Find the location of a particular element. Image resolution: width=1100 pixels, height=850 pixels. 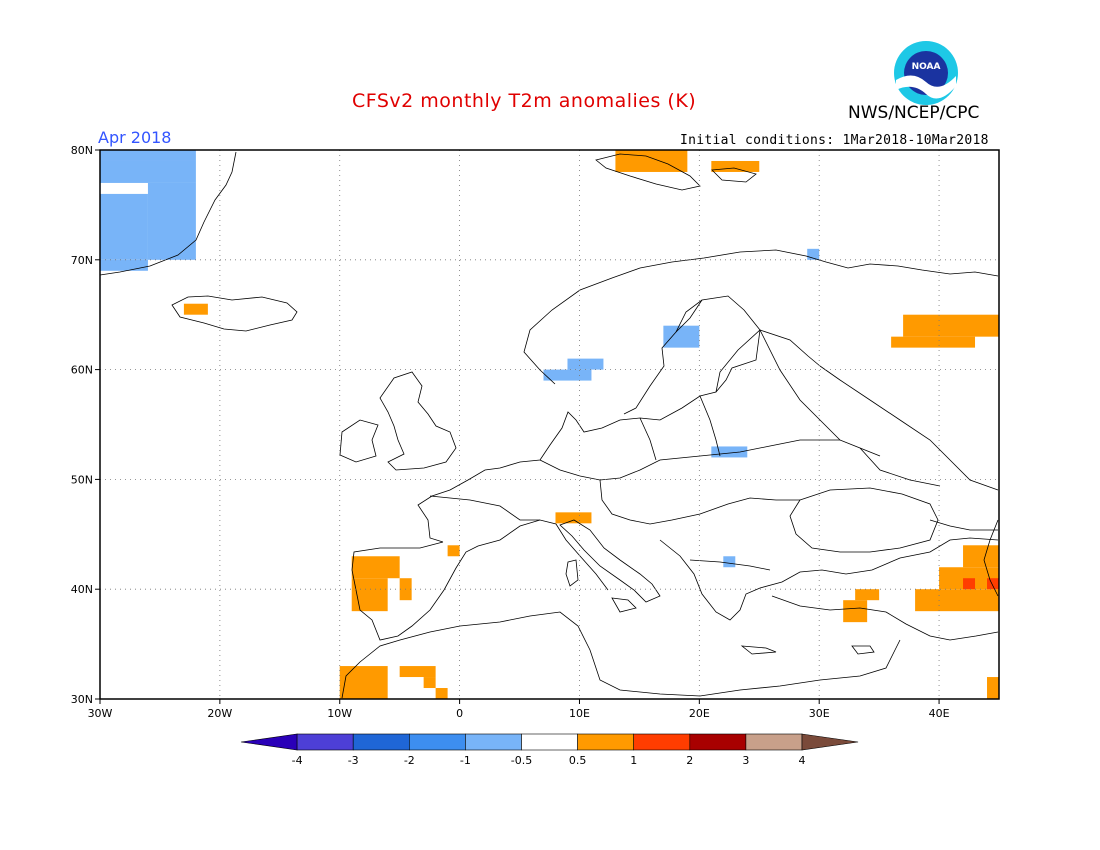

lat-tick-label: 70N is located at coordinates (82, 260).